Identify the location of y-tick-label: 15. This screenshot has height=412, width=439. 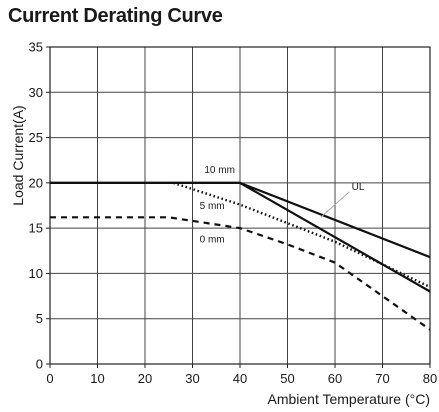
(36, 228).